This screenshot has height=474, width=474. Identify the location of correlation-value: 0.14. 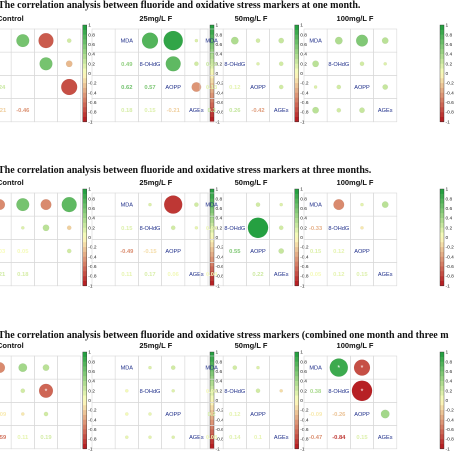
(235, 438).